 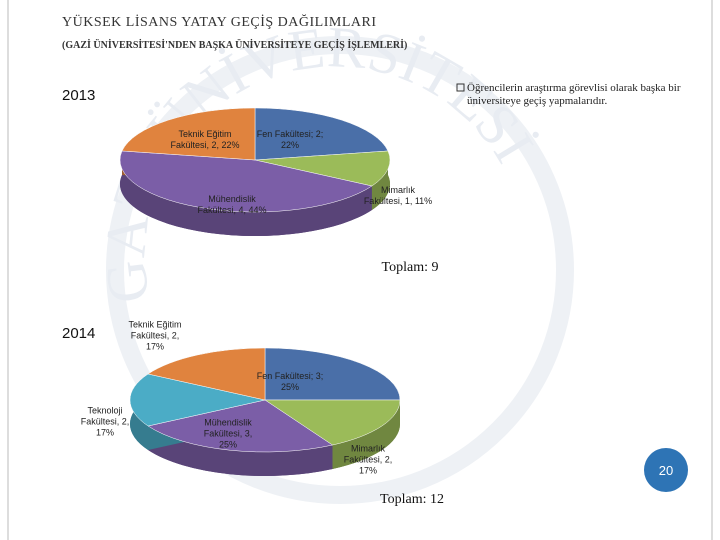 What do you see at coordinates (205, 139) in the screenshot?
I see `data-label: Teknik Eğitim Fakültesi, 2, 22%` at bounding box center [205, 139].